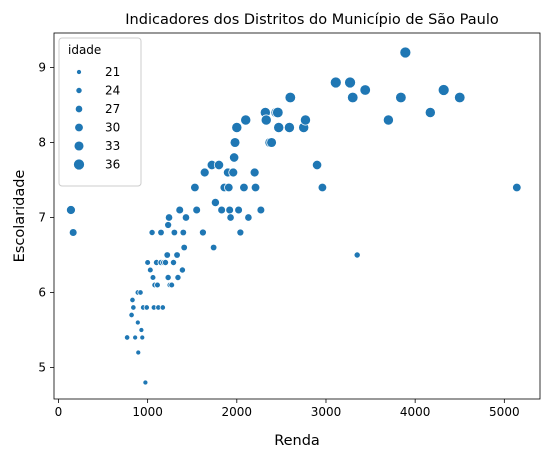 The width and height of the screenshot is (558, 459). I want to click on x-tick-label: 3000, so click(326, 412).